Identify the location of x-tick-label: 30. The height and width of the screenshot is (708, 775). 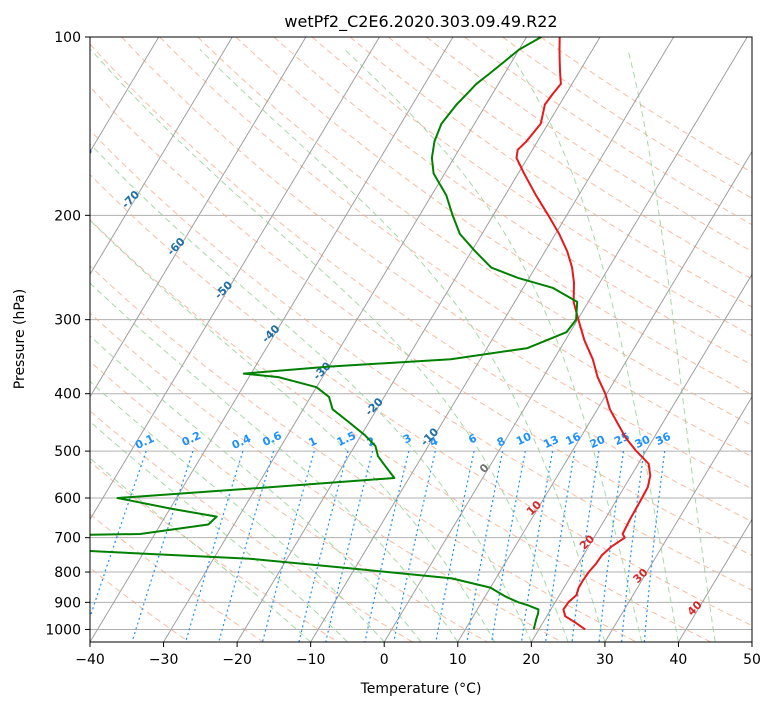
(605, 660).